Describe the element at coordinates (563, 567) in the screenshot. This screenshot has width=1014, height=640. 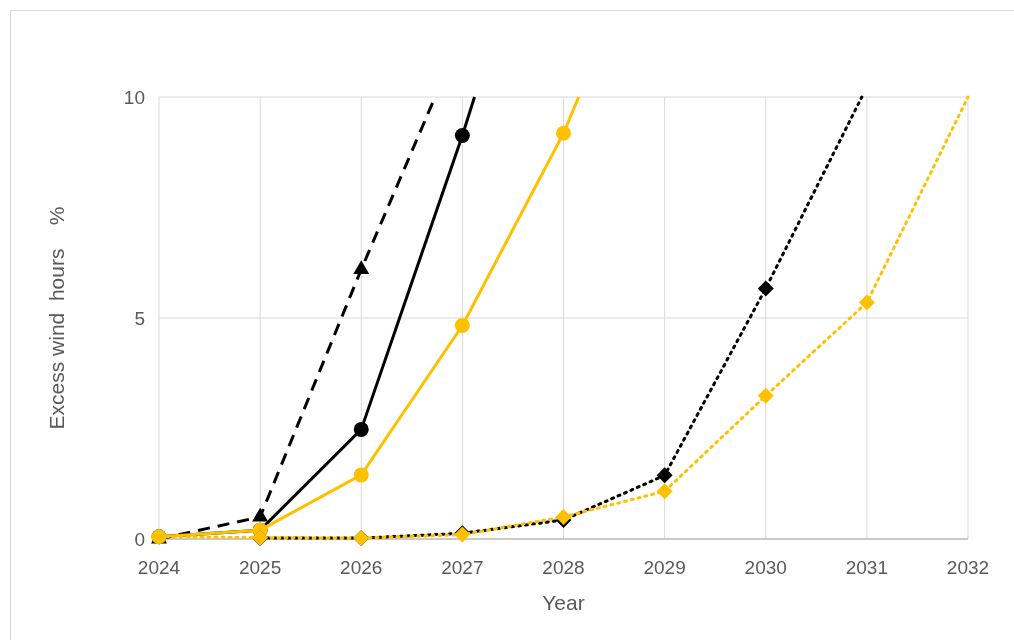
I see `x-tick-label: 2028` at that location.